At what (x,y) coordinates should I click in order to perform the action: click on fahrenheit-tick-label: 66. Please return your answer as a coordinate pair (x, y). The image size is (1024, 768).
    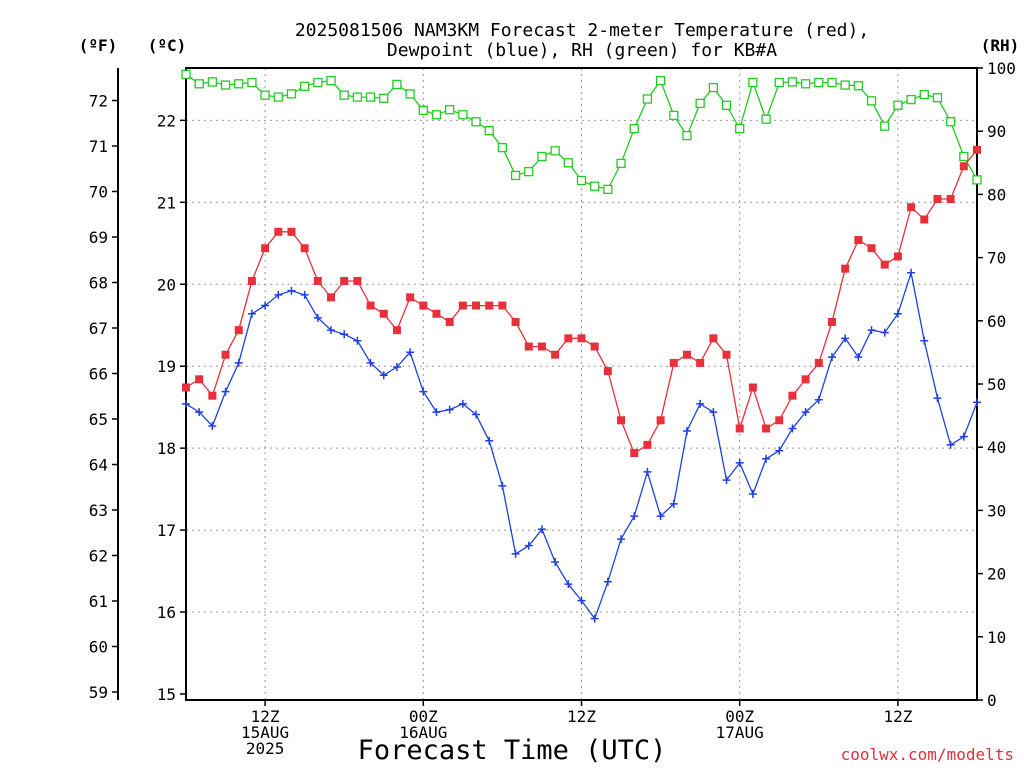
    Looking at the image, I should click on (98, 374).